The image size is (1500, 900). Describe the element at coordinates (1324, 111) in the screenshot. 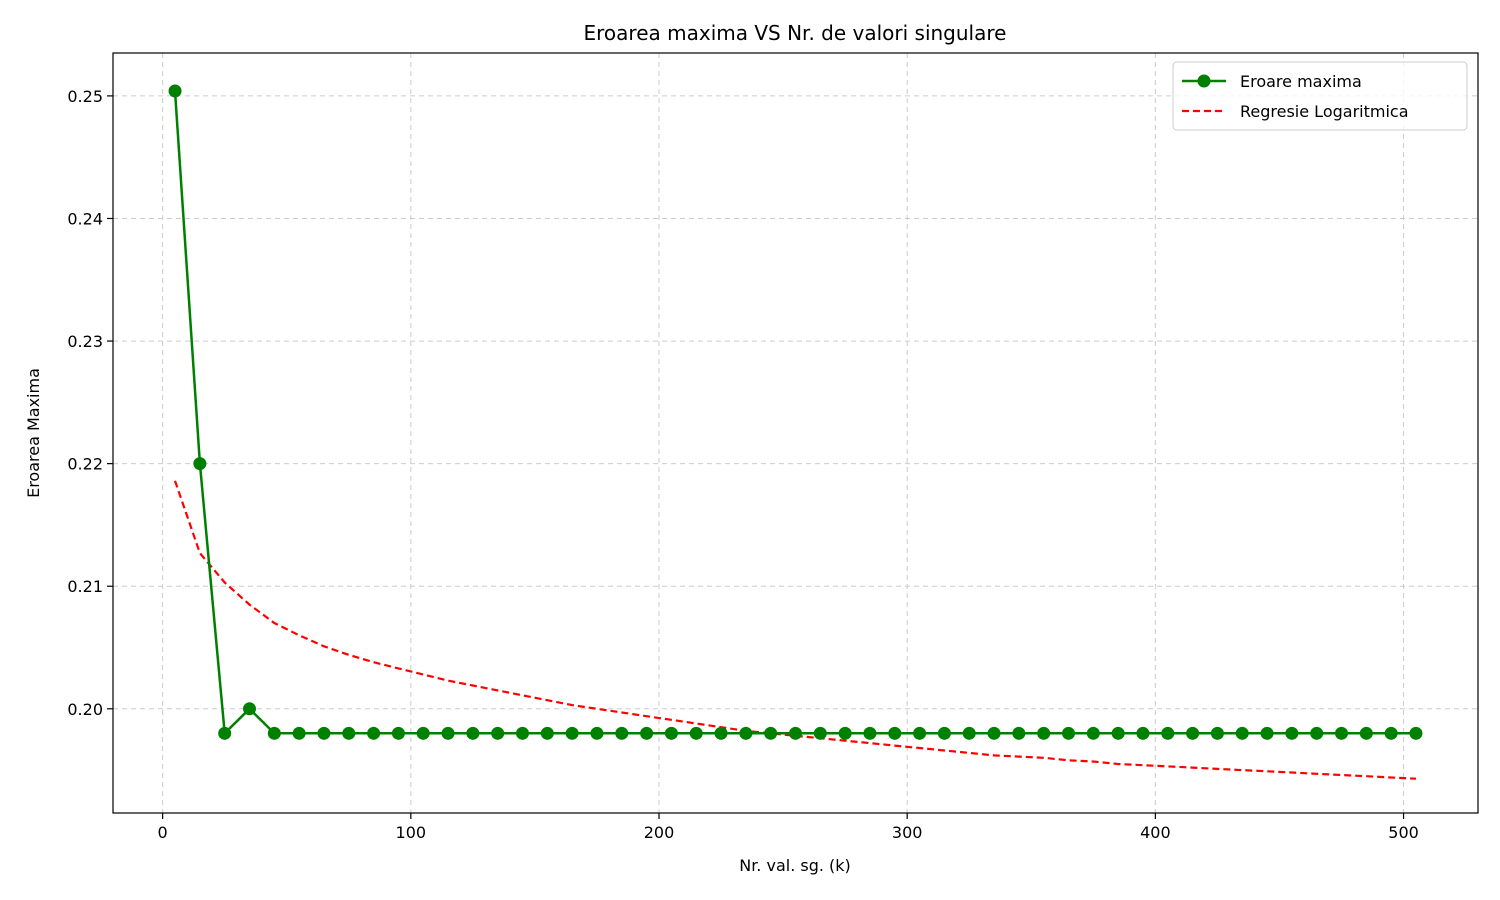

I see `legend-label-regresie-logaritmica: Regresie Logaritmica` at that location.